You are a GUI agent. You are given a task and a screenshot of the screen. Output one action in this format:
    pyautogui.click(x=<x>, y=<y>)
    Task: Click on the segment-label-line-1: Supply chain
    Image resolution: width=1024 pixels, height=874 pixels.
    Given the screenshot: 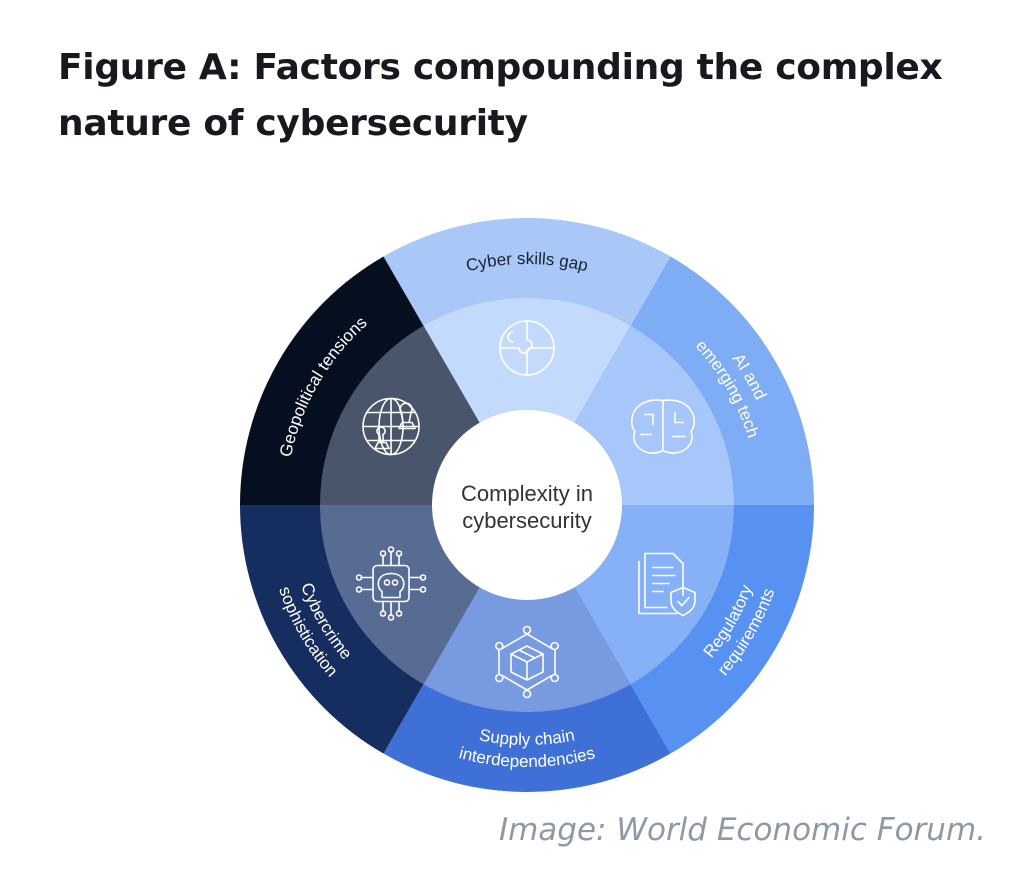 What is the action you would take?
    pyautogui.click(x=527, y=737)
    